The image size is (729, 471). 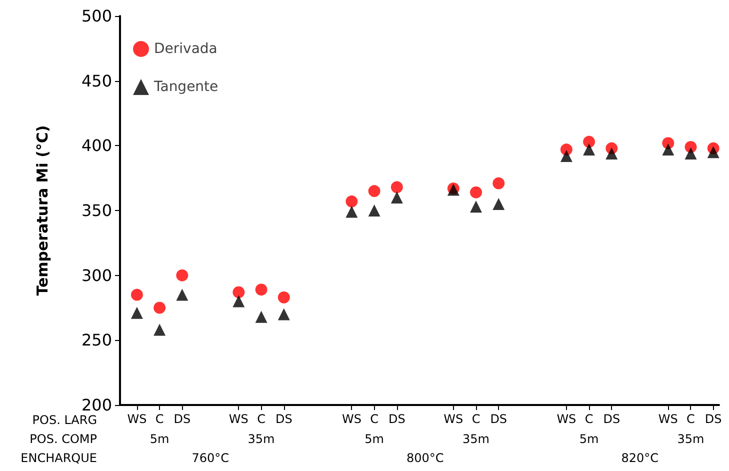 I want to click on y-tick-label: 200, so click(x=96, y=405).